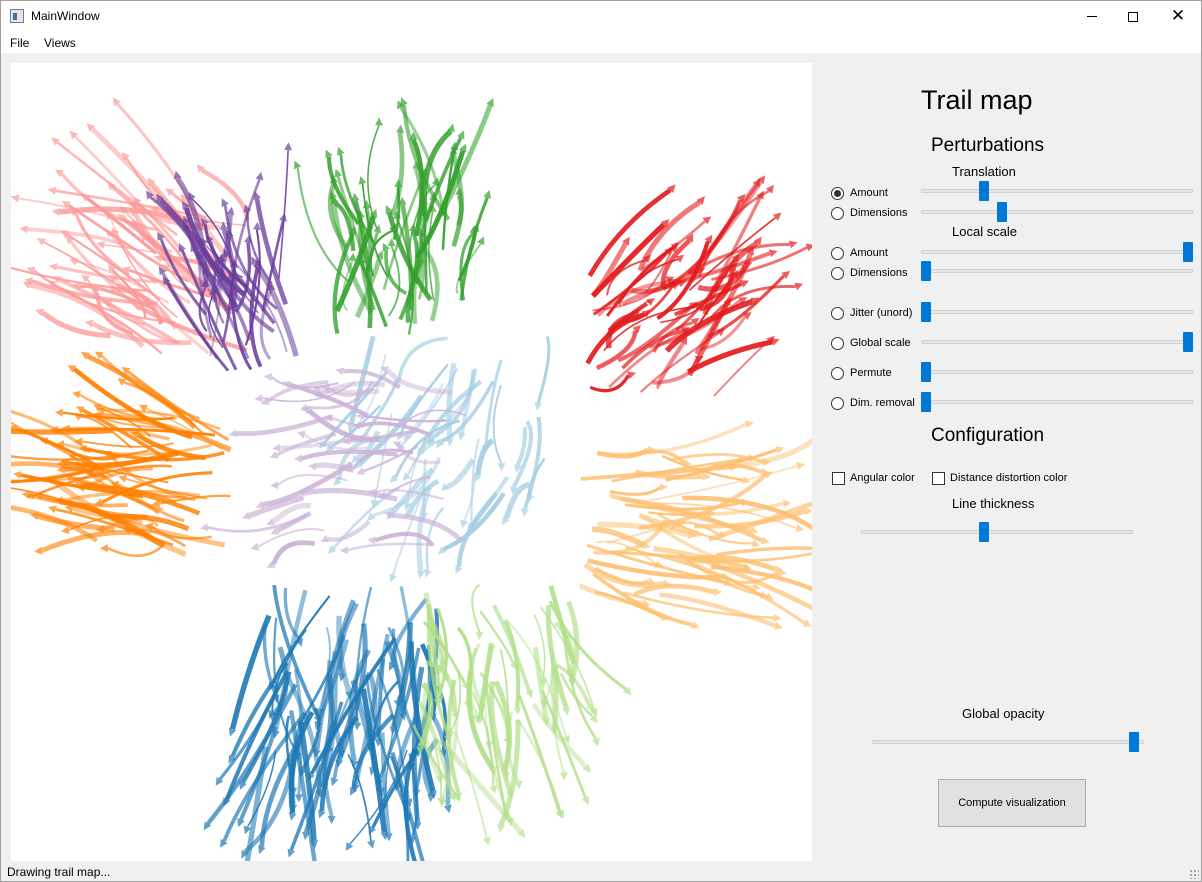  What do you see at coordinates (1057, 372) in the screenshot?
I see `permute-slider` at bounding box center [1057, 372].